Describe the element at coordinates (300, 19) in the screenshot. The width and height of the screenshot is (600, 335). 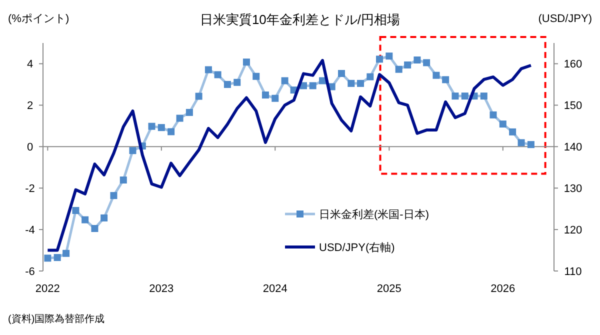
I see `chart-title: 日米実質10年金利差とドル/円相場` at that location.